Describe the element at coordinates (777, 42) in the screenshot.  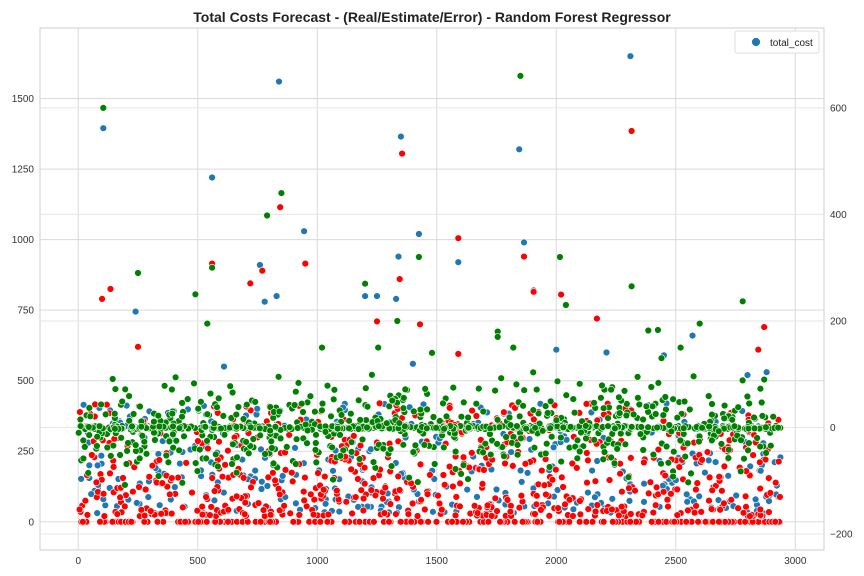
I see `legend: total_cost` at that location.